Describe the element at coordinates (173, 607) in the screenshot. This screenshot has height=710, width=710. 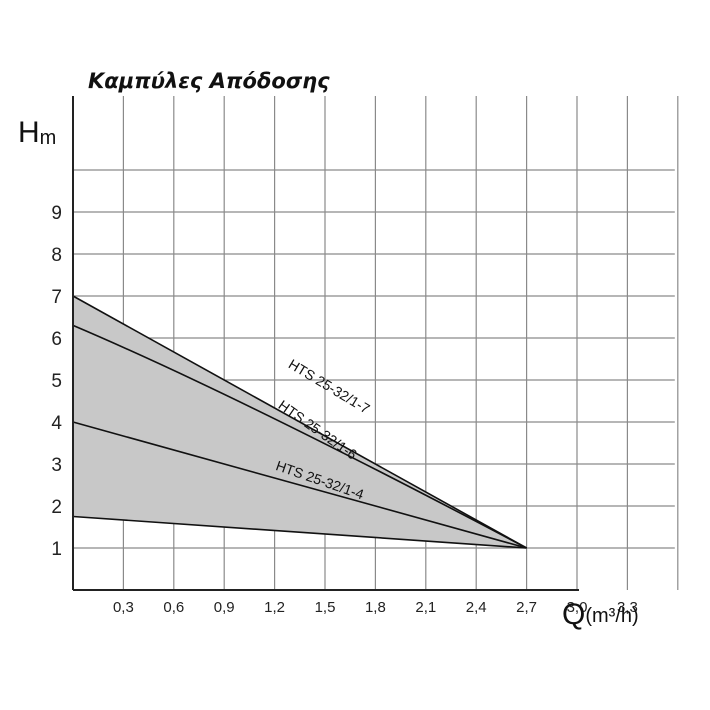
I see `x-tick-label: 0,6` at that location.